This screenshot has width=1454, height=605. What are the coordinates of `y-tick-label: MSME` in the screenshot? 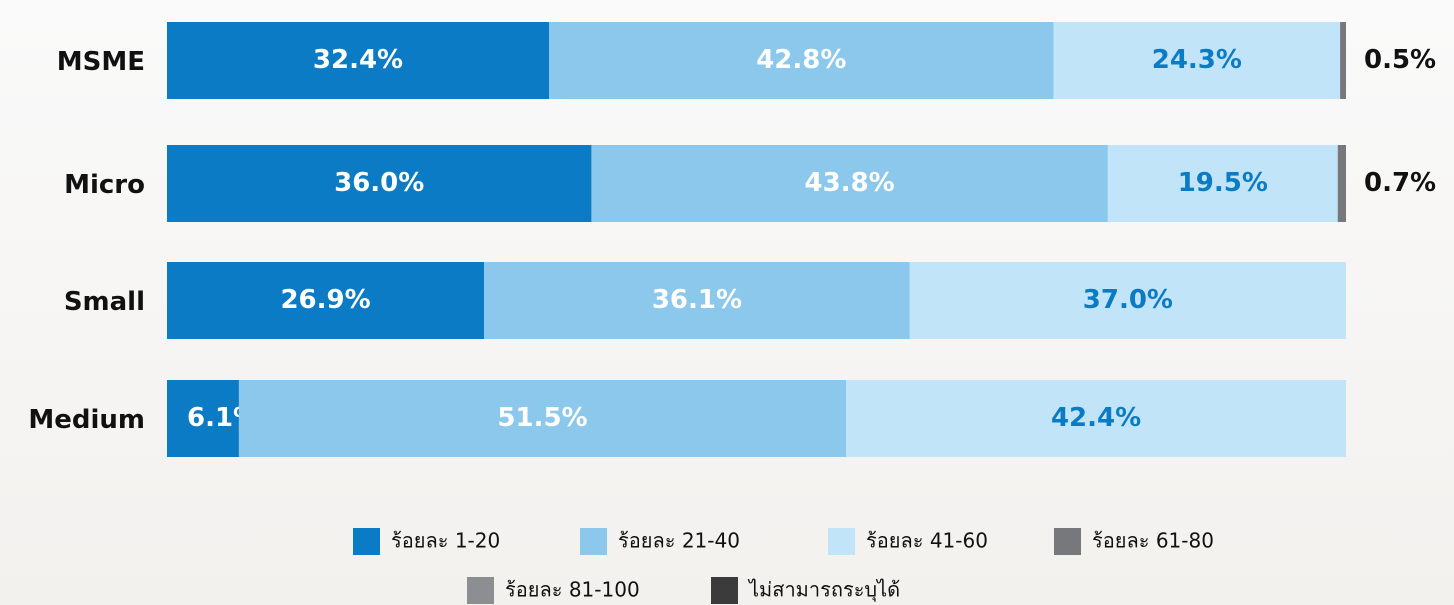 It's located at (101, 62).